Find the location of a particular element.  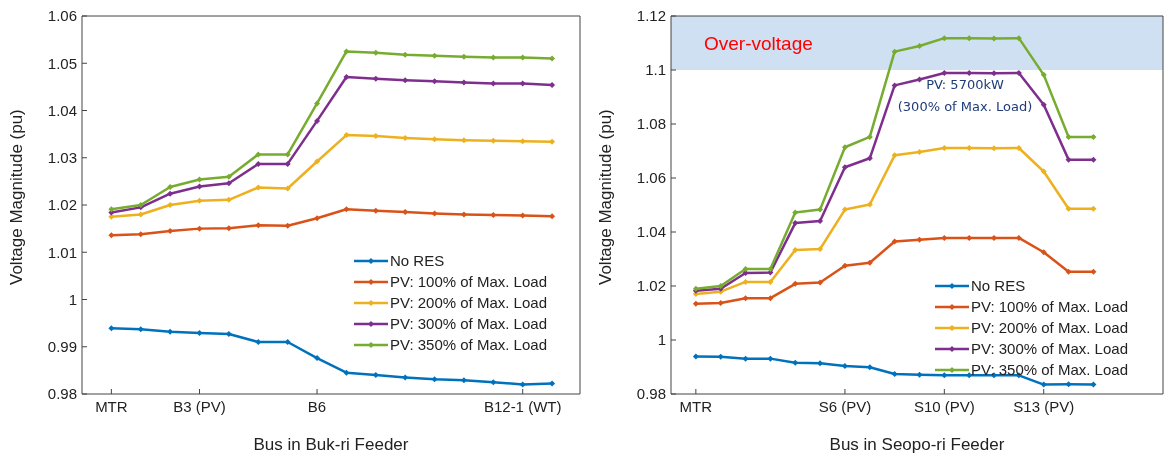

x-tick-label: S10 (PV) is located at coordinates (944, 406).